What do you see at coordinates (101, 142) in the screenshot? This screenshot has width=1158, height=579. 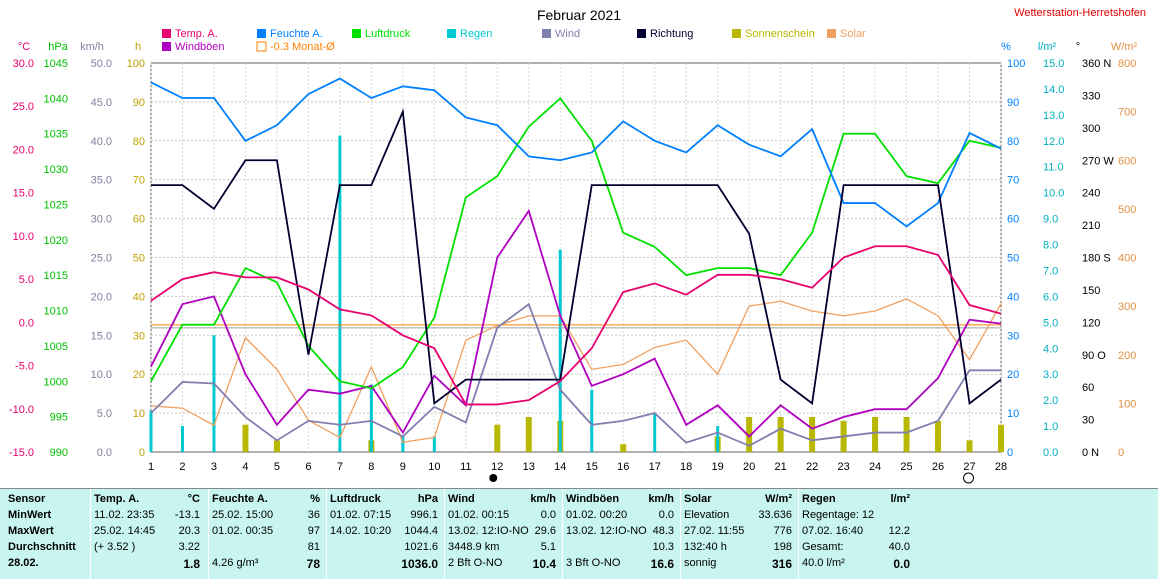 I see `wind-axis-tick: 40.0` at bounding box center [101, 142].